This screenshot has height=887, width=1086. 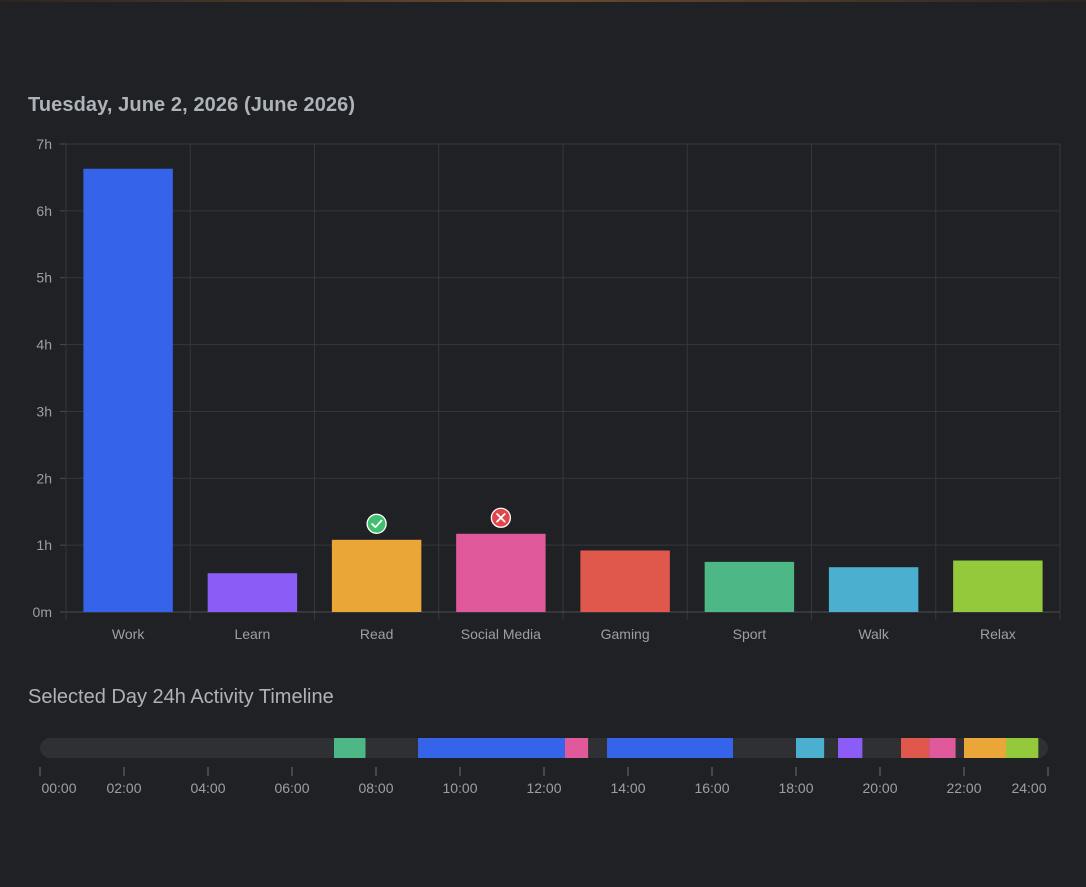 I want to click on x-tick-label: Gaming, so click(x=625, y=634).